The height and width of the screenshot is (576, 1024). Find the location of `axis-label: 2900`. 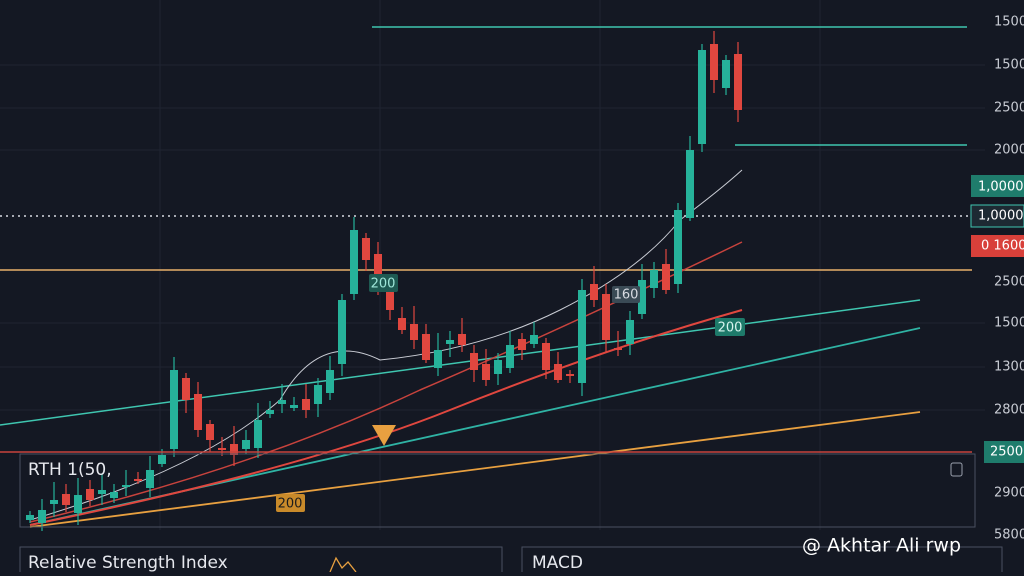

axis-label: 2900 is located at coordinates (1009, 493).